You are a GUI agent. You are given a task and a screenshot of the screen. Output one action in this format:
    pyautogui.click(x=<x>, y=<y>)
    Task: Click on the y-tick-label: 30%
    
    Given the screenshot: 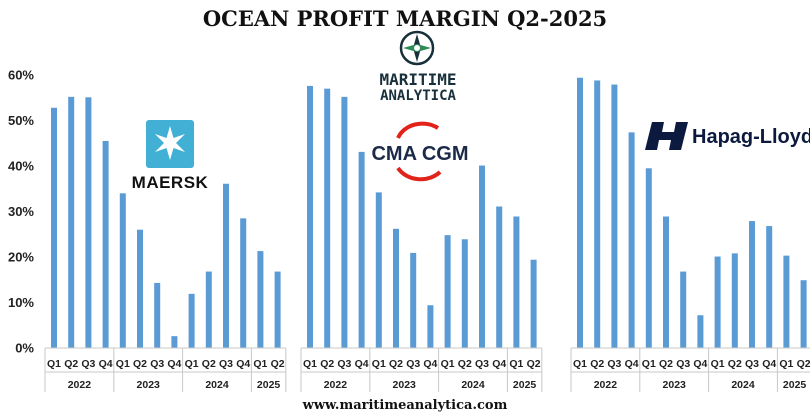 What is the action you would take?
    pyautogui.click(x=21, y=211)
    